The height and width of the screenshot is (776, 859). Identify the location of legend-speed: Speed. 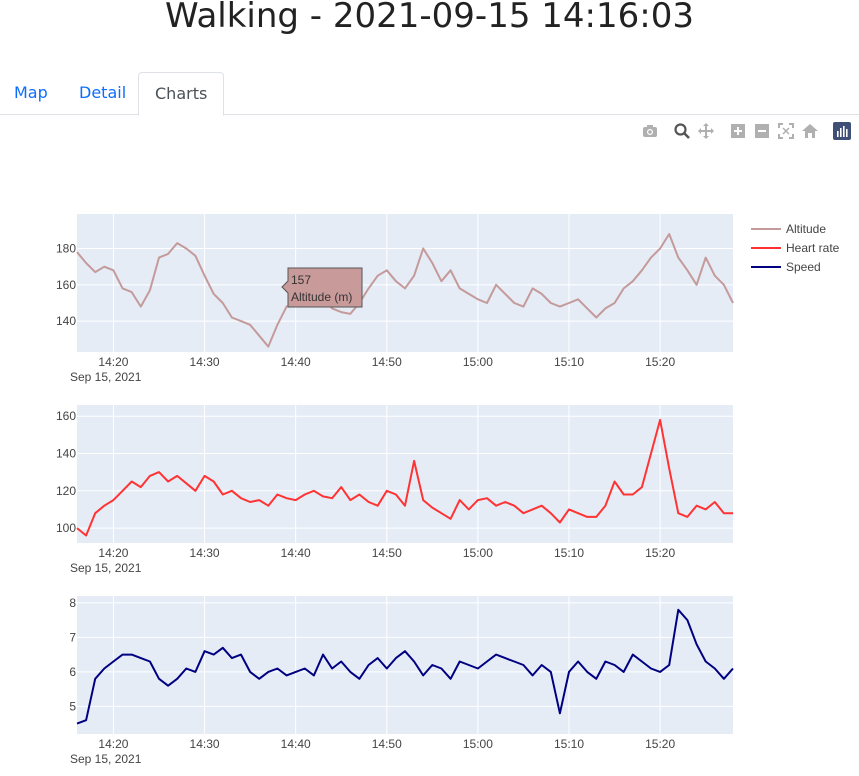
(803, 267).